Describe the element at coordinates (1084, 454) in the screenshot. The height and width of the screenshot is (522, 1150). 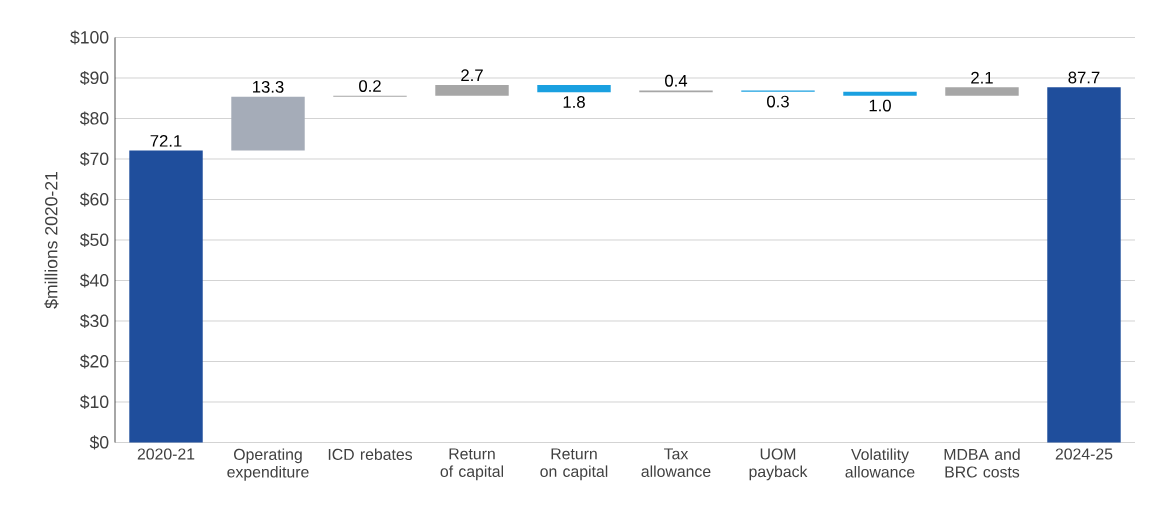
I see `x-tick-label: 2024-25` at that location.